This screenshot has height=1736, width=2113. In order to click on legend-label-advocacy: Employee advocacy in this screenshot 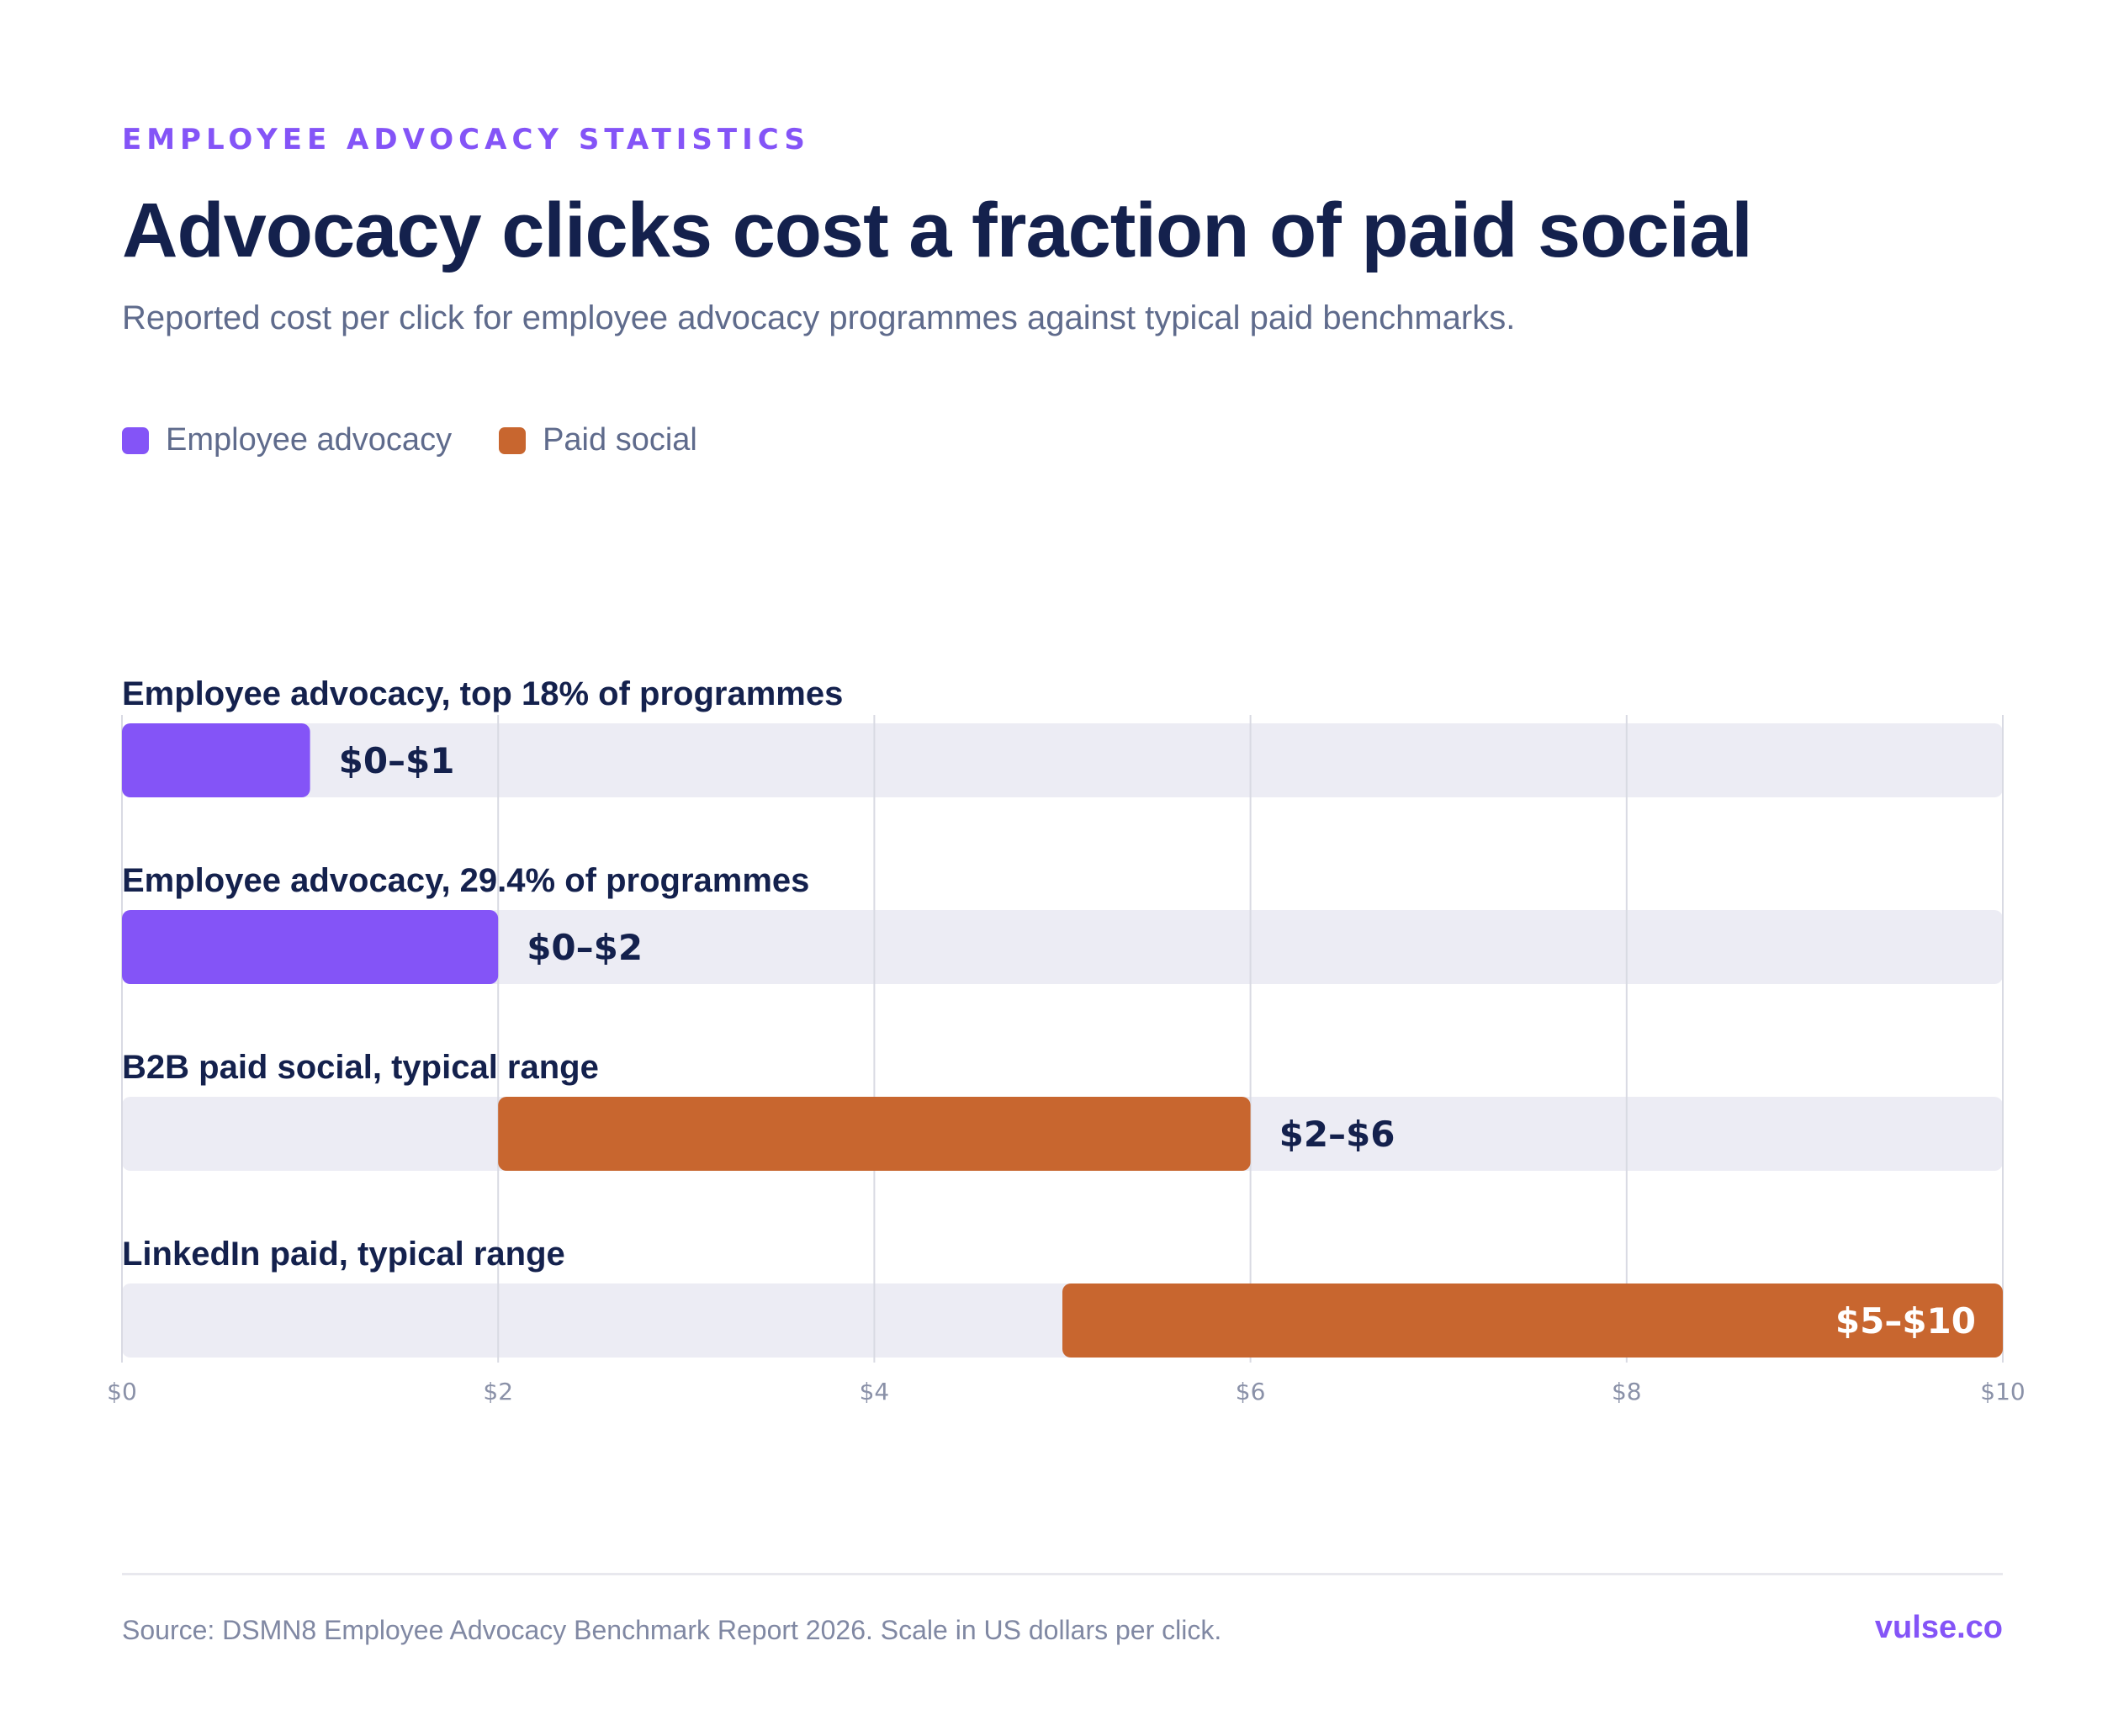, I will do `click(309, 440)`.